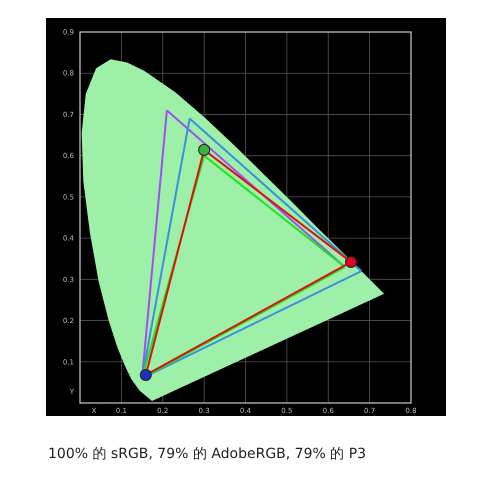 The width and height of the screenshot is (482, 478). What do you see at coordinates (207, 454) in the screenshot?
I see `text: 100% 的 sRGB, 79% 的 AdobeRGB, 79% 的 P3` at bounding box center [207, 454].